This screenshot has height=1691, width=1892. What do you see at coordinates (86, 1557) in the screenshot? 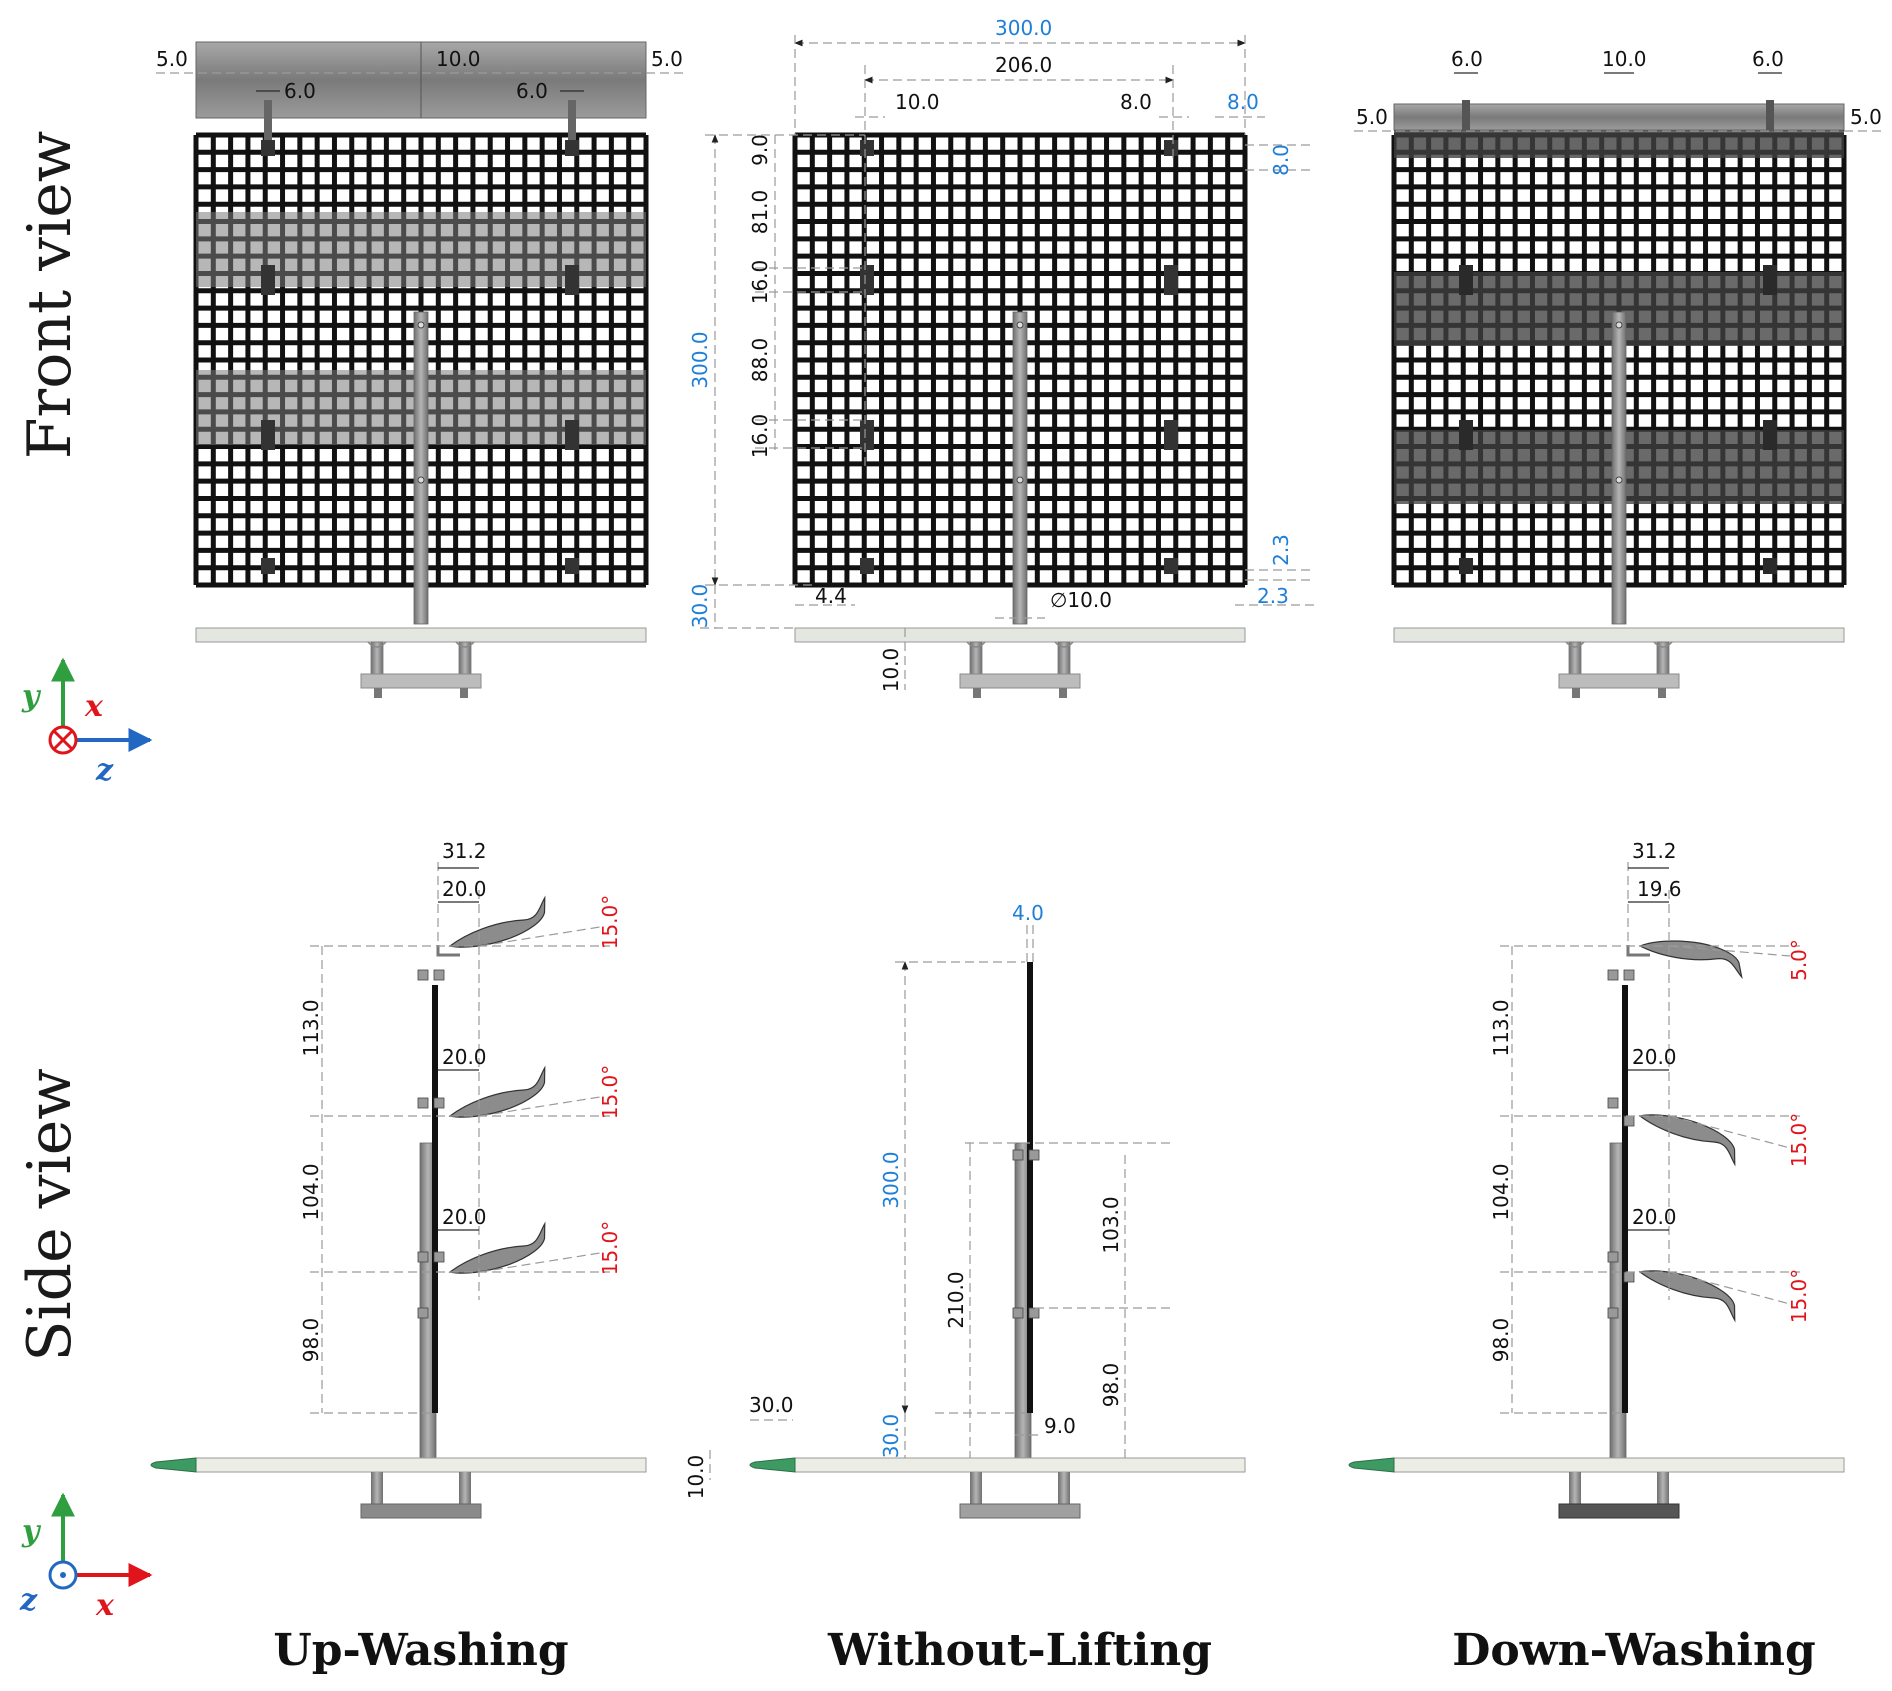
I see `axis-triad-side: y z x` at bounding box center [86, 1557].